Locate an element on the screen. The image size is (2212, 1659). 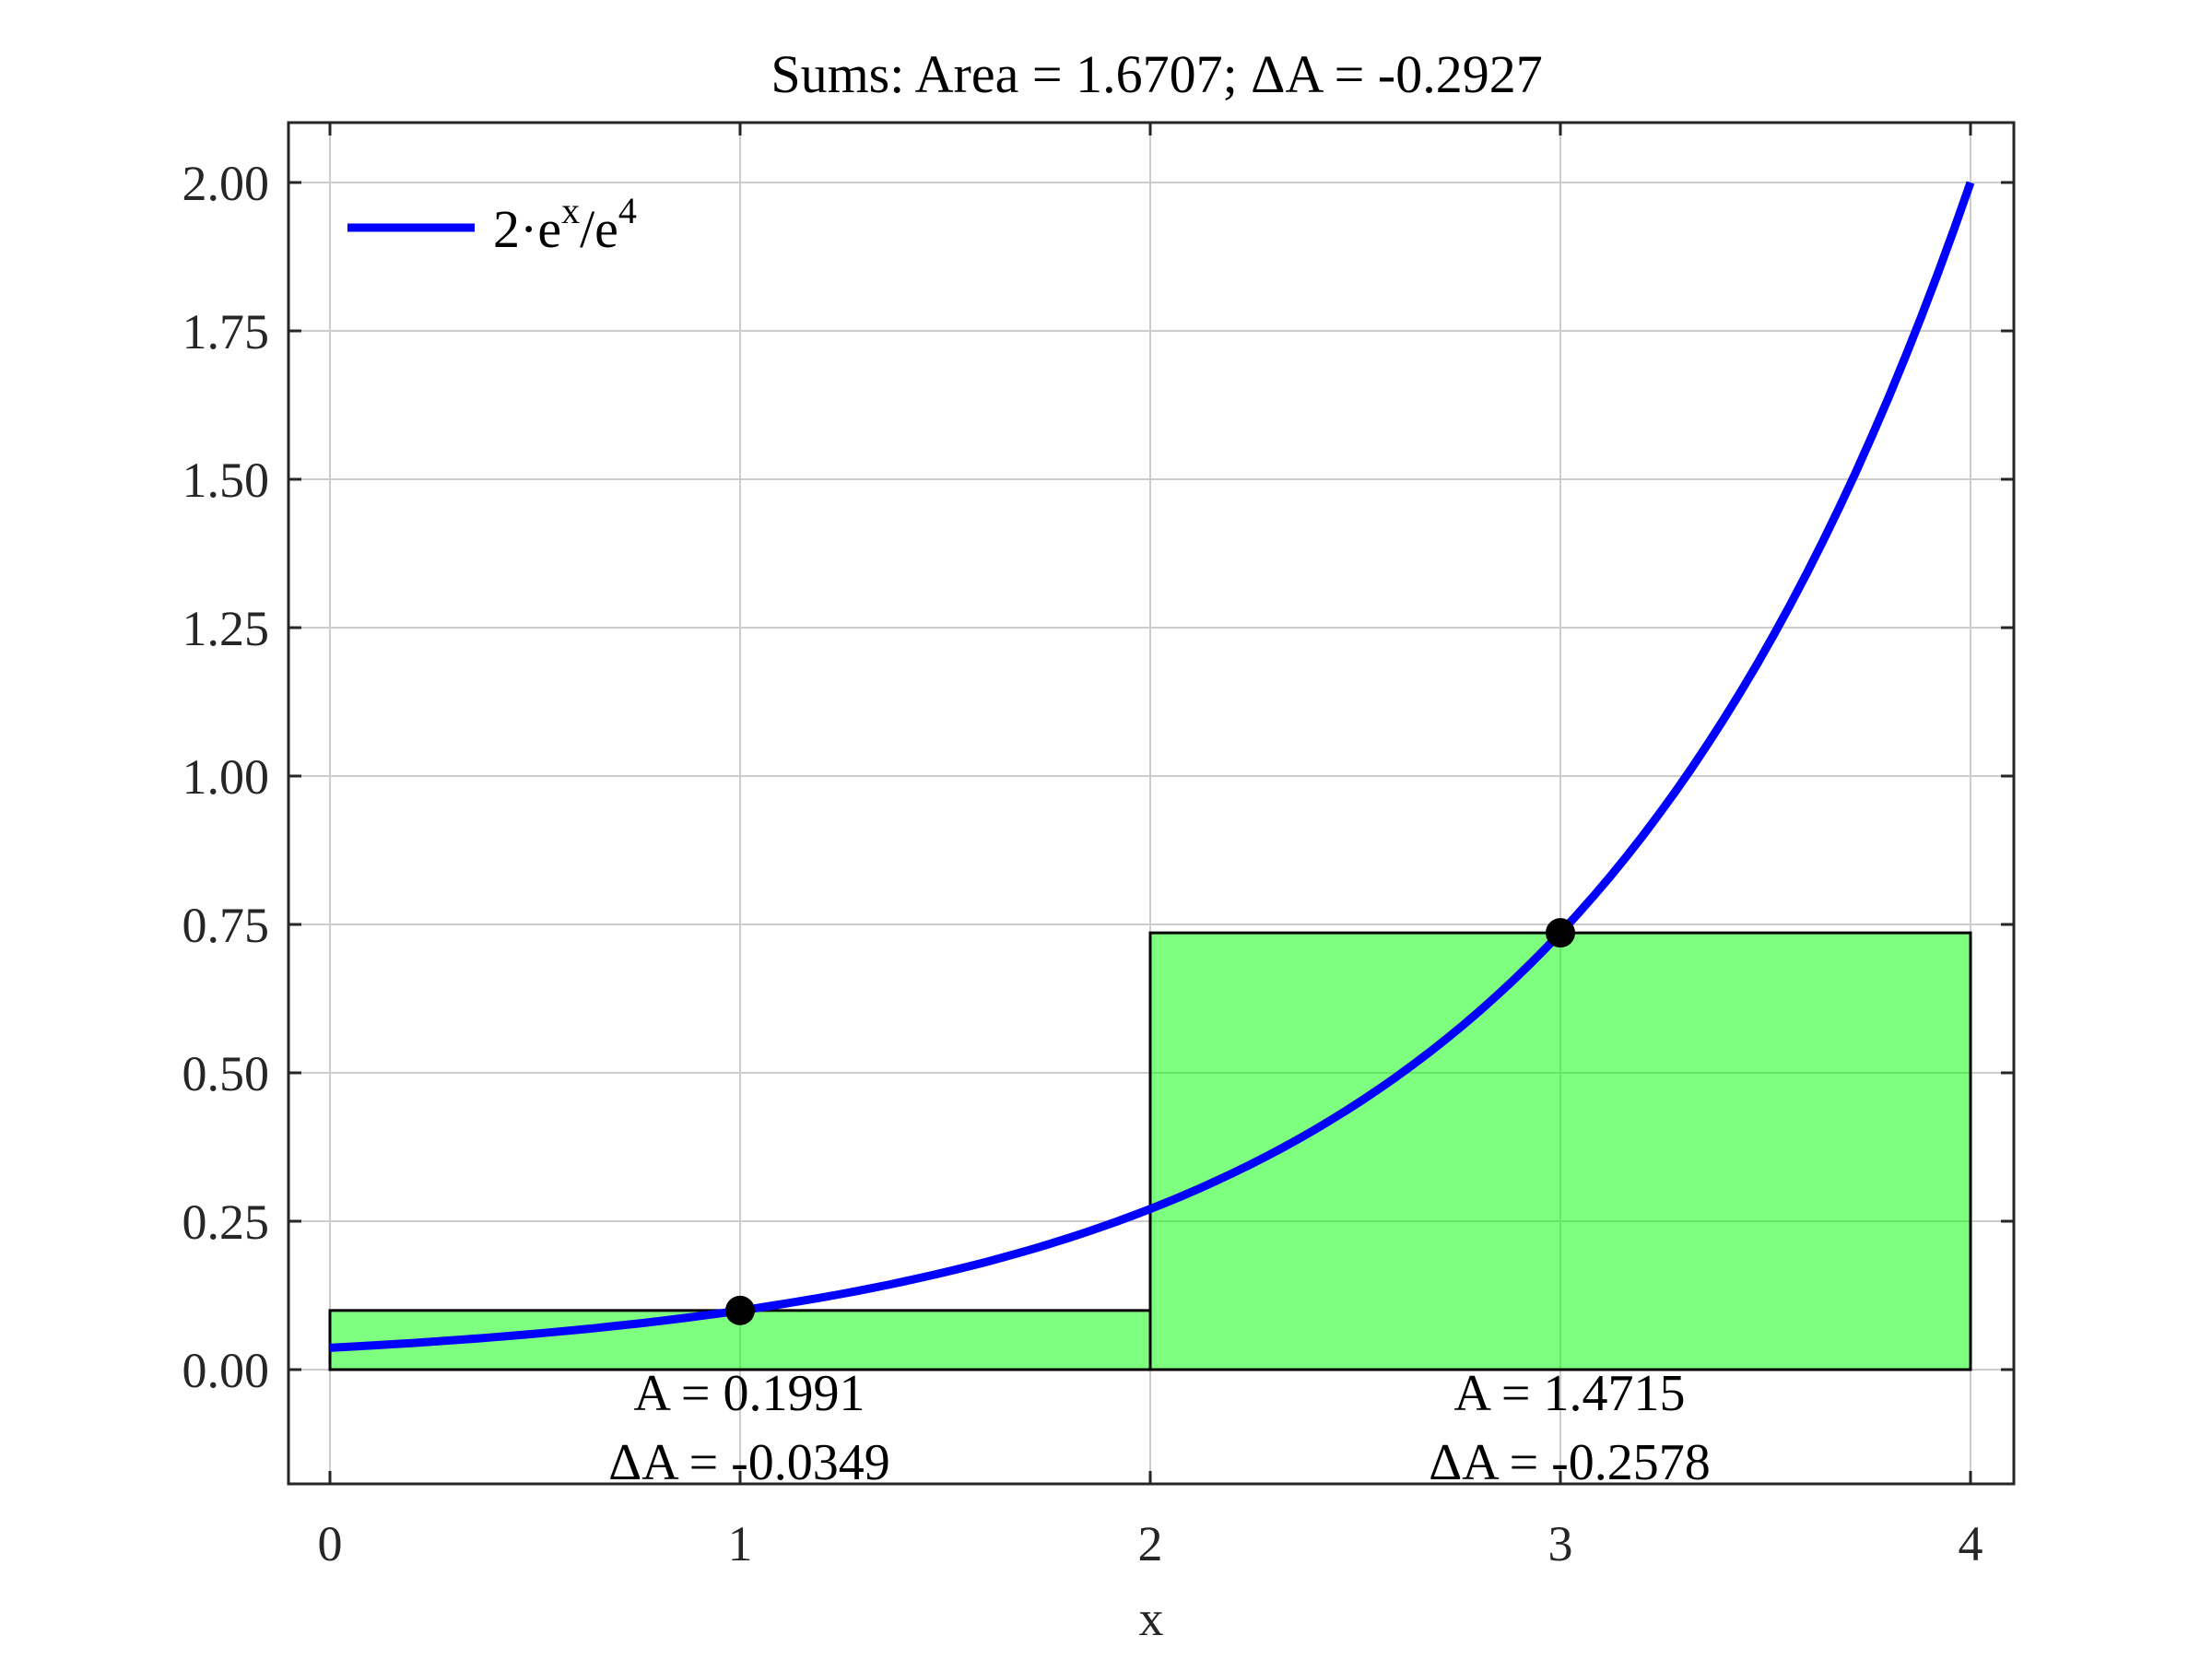
x-tick-label: 0 is located at coordinates (330, 1543).